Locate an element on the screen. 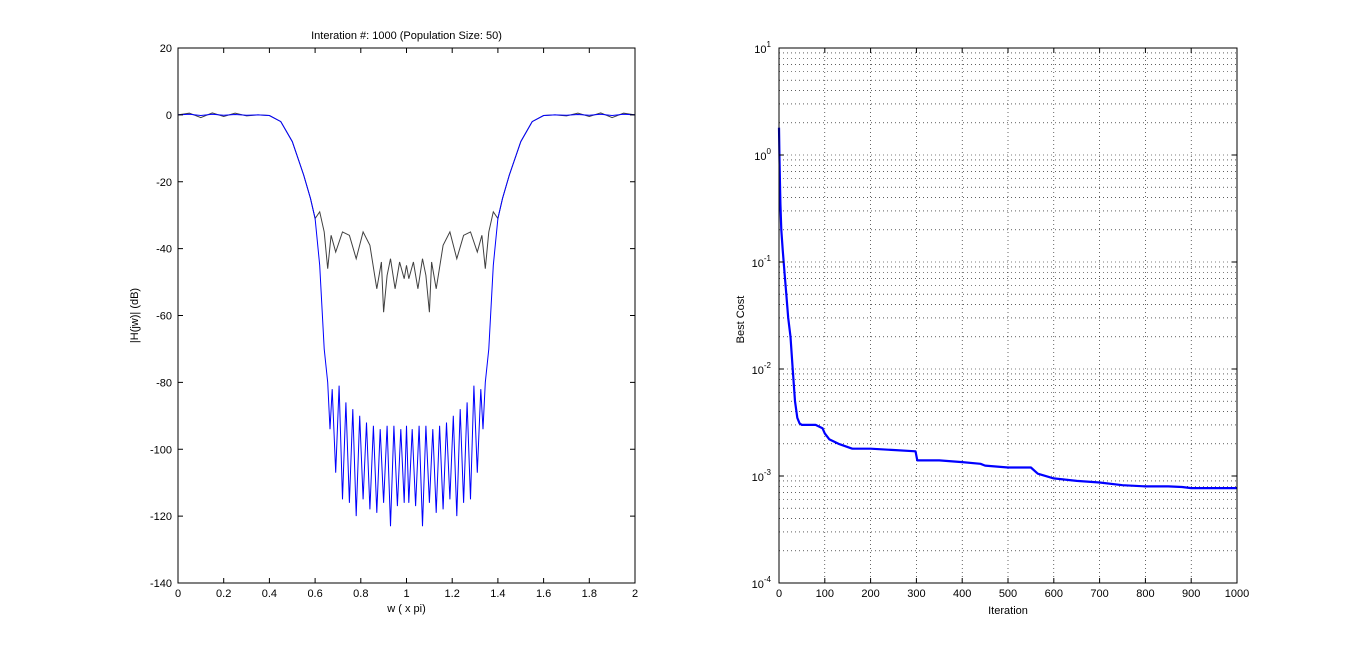 The width and height of the screenshot is (1367, 655). right-x-tick-label: 200 is located at coordinates (870, 594).